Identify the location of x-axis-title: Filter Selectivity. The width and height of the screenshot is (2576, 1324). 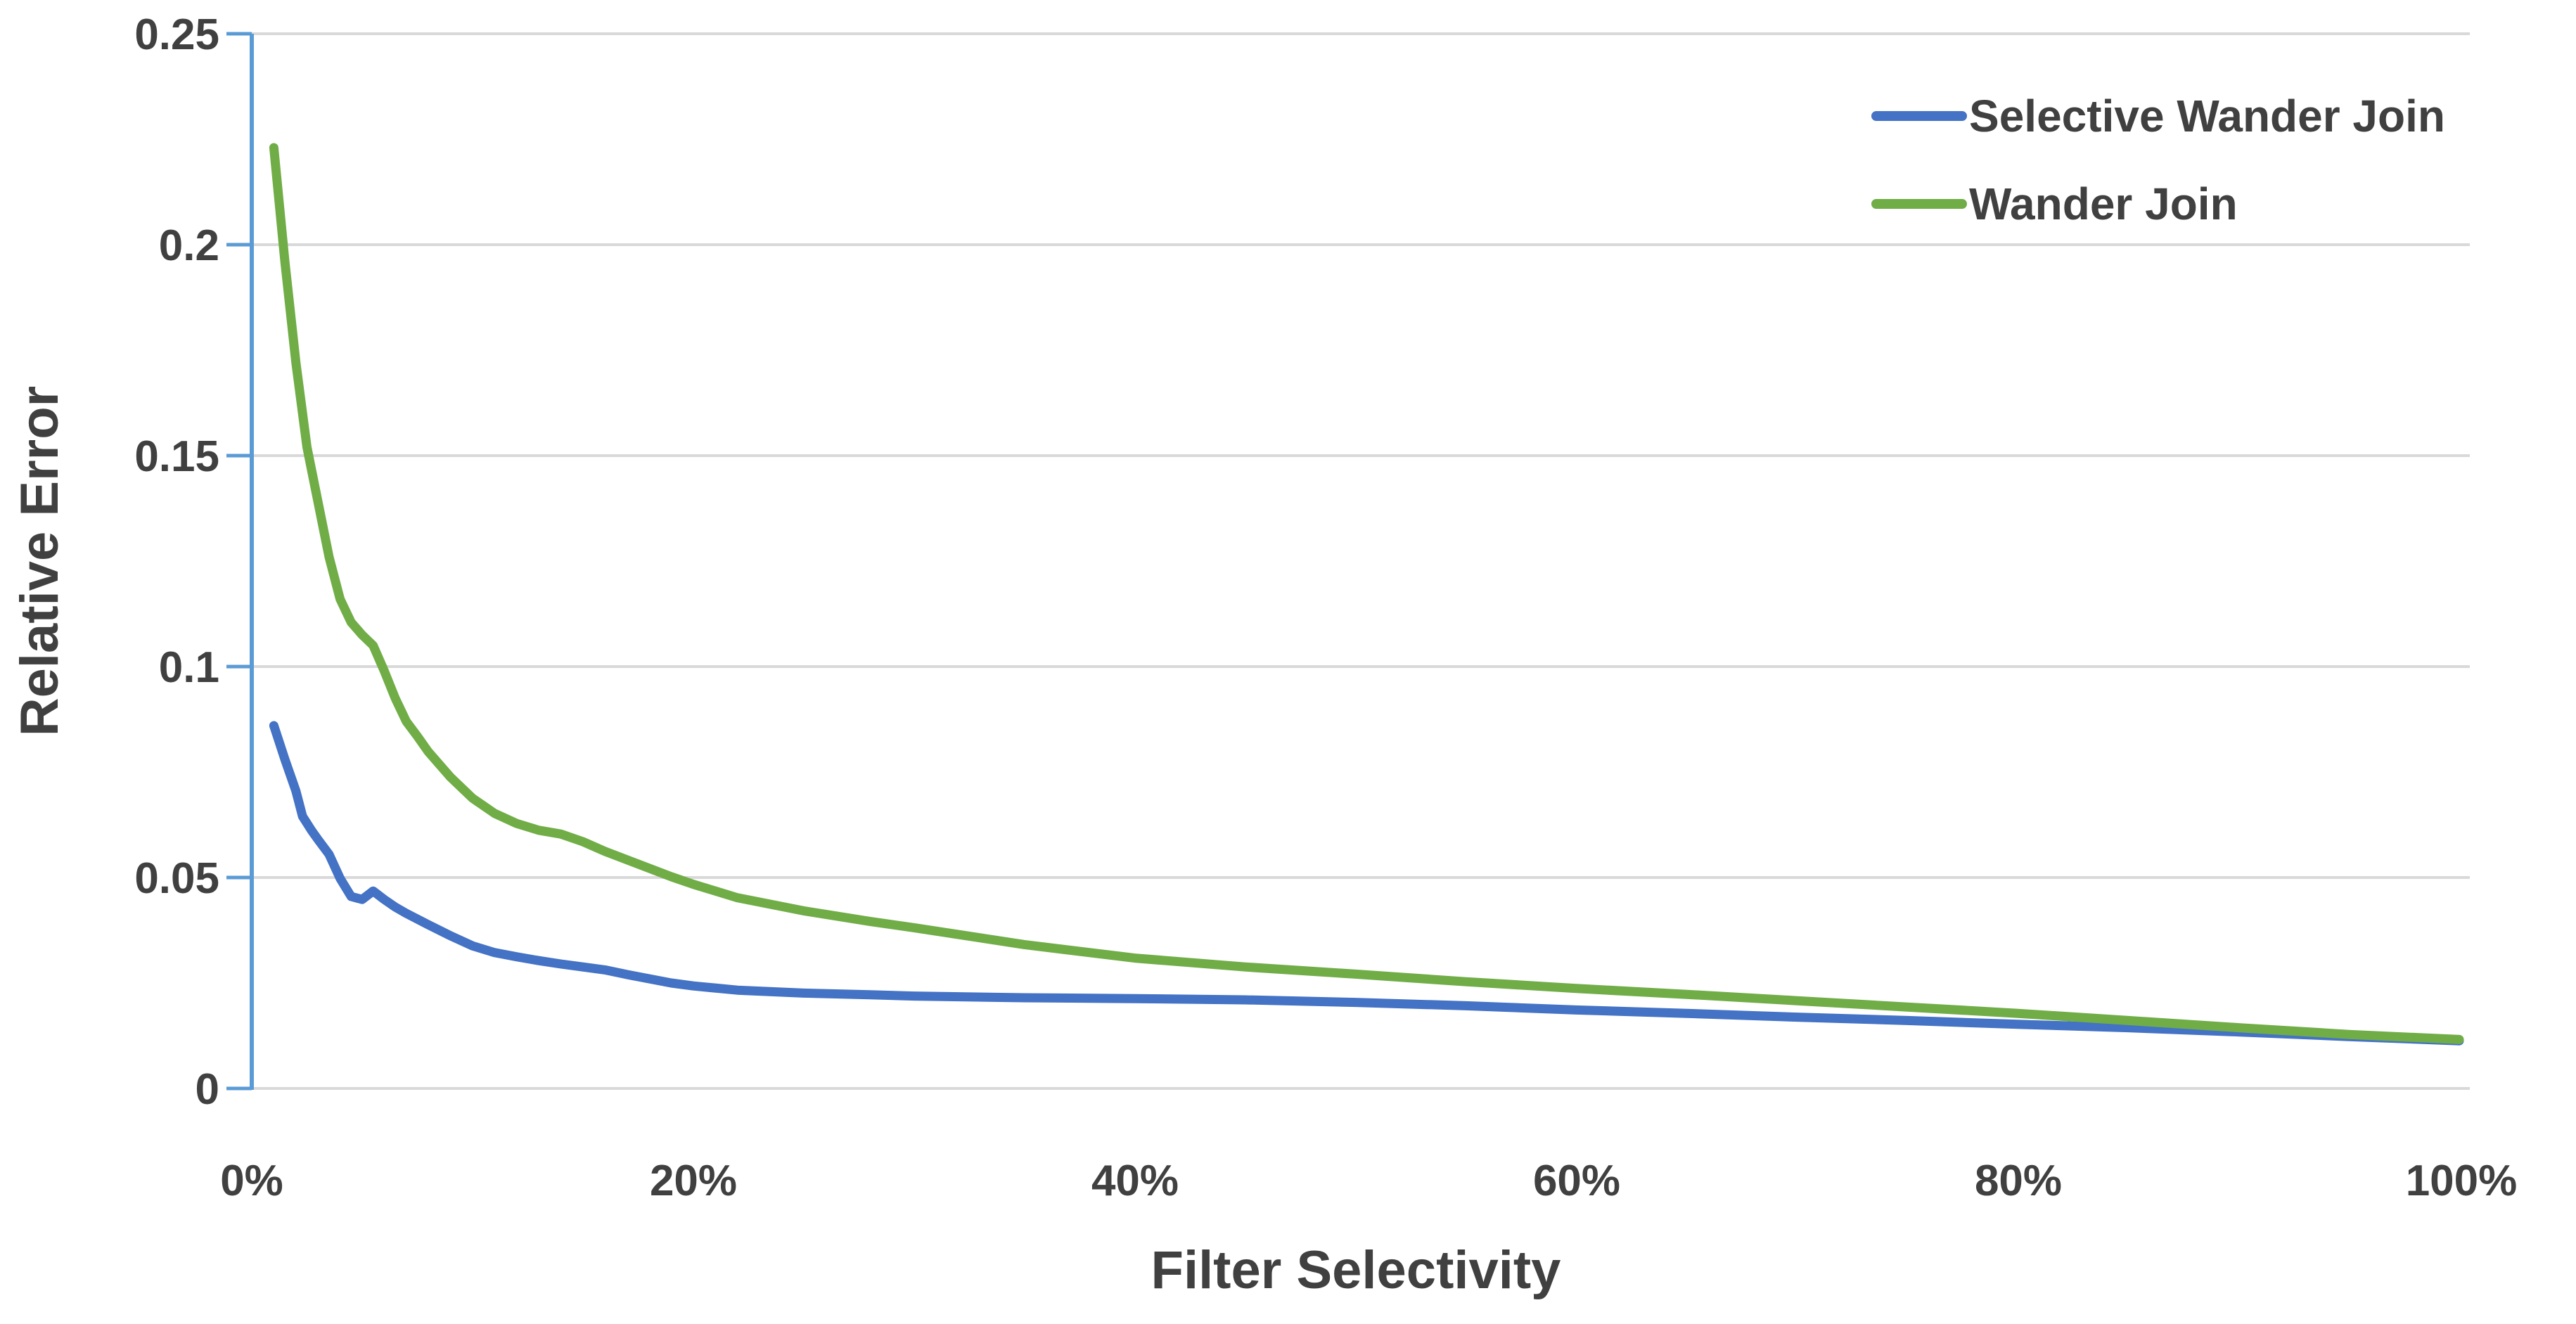
(1356, 1270).